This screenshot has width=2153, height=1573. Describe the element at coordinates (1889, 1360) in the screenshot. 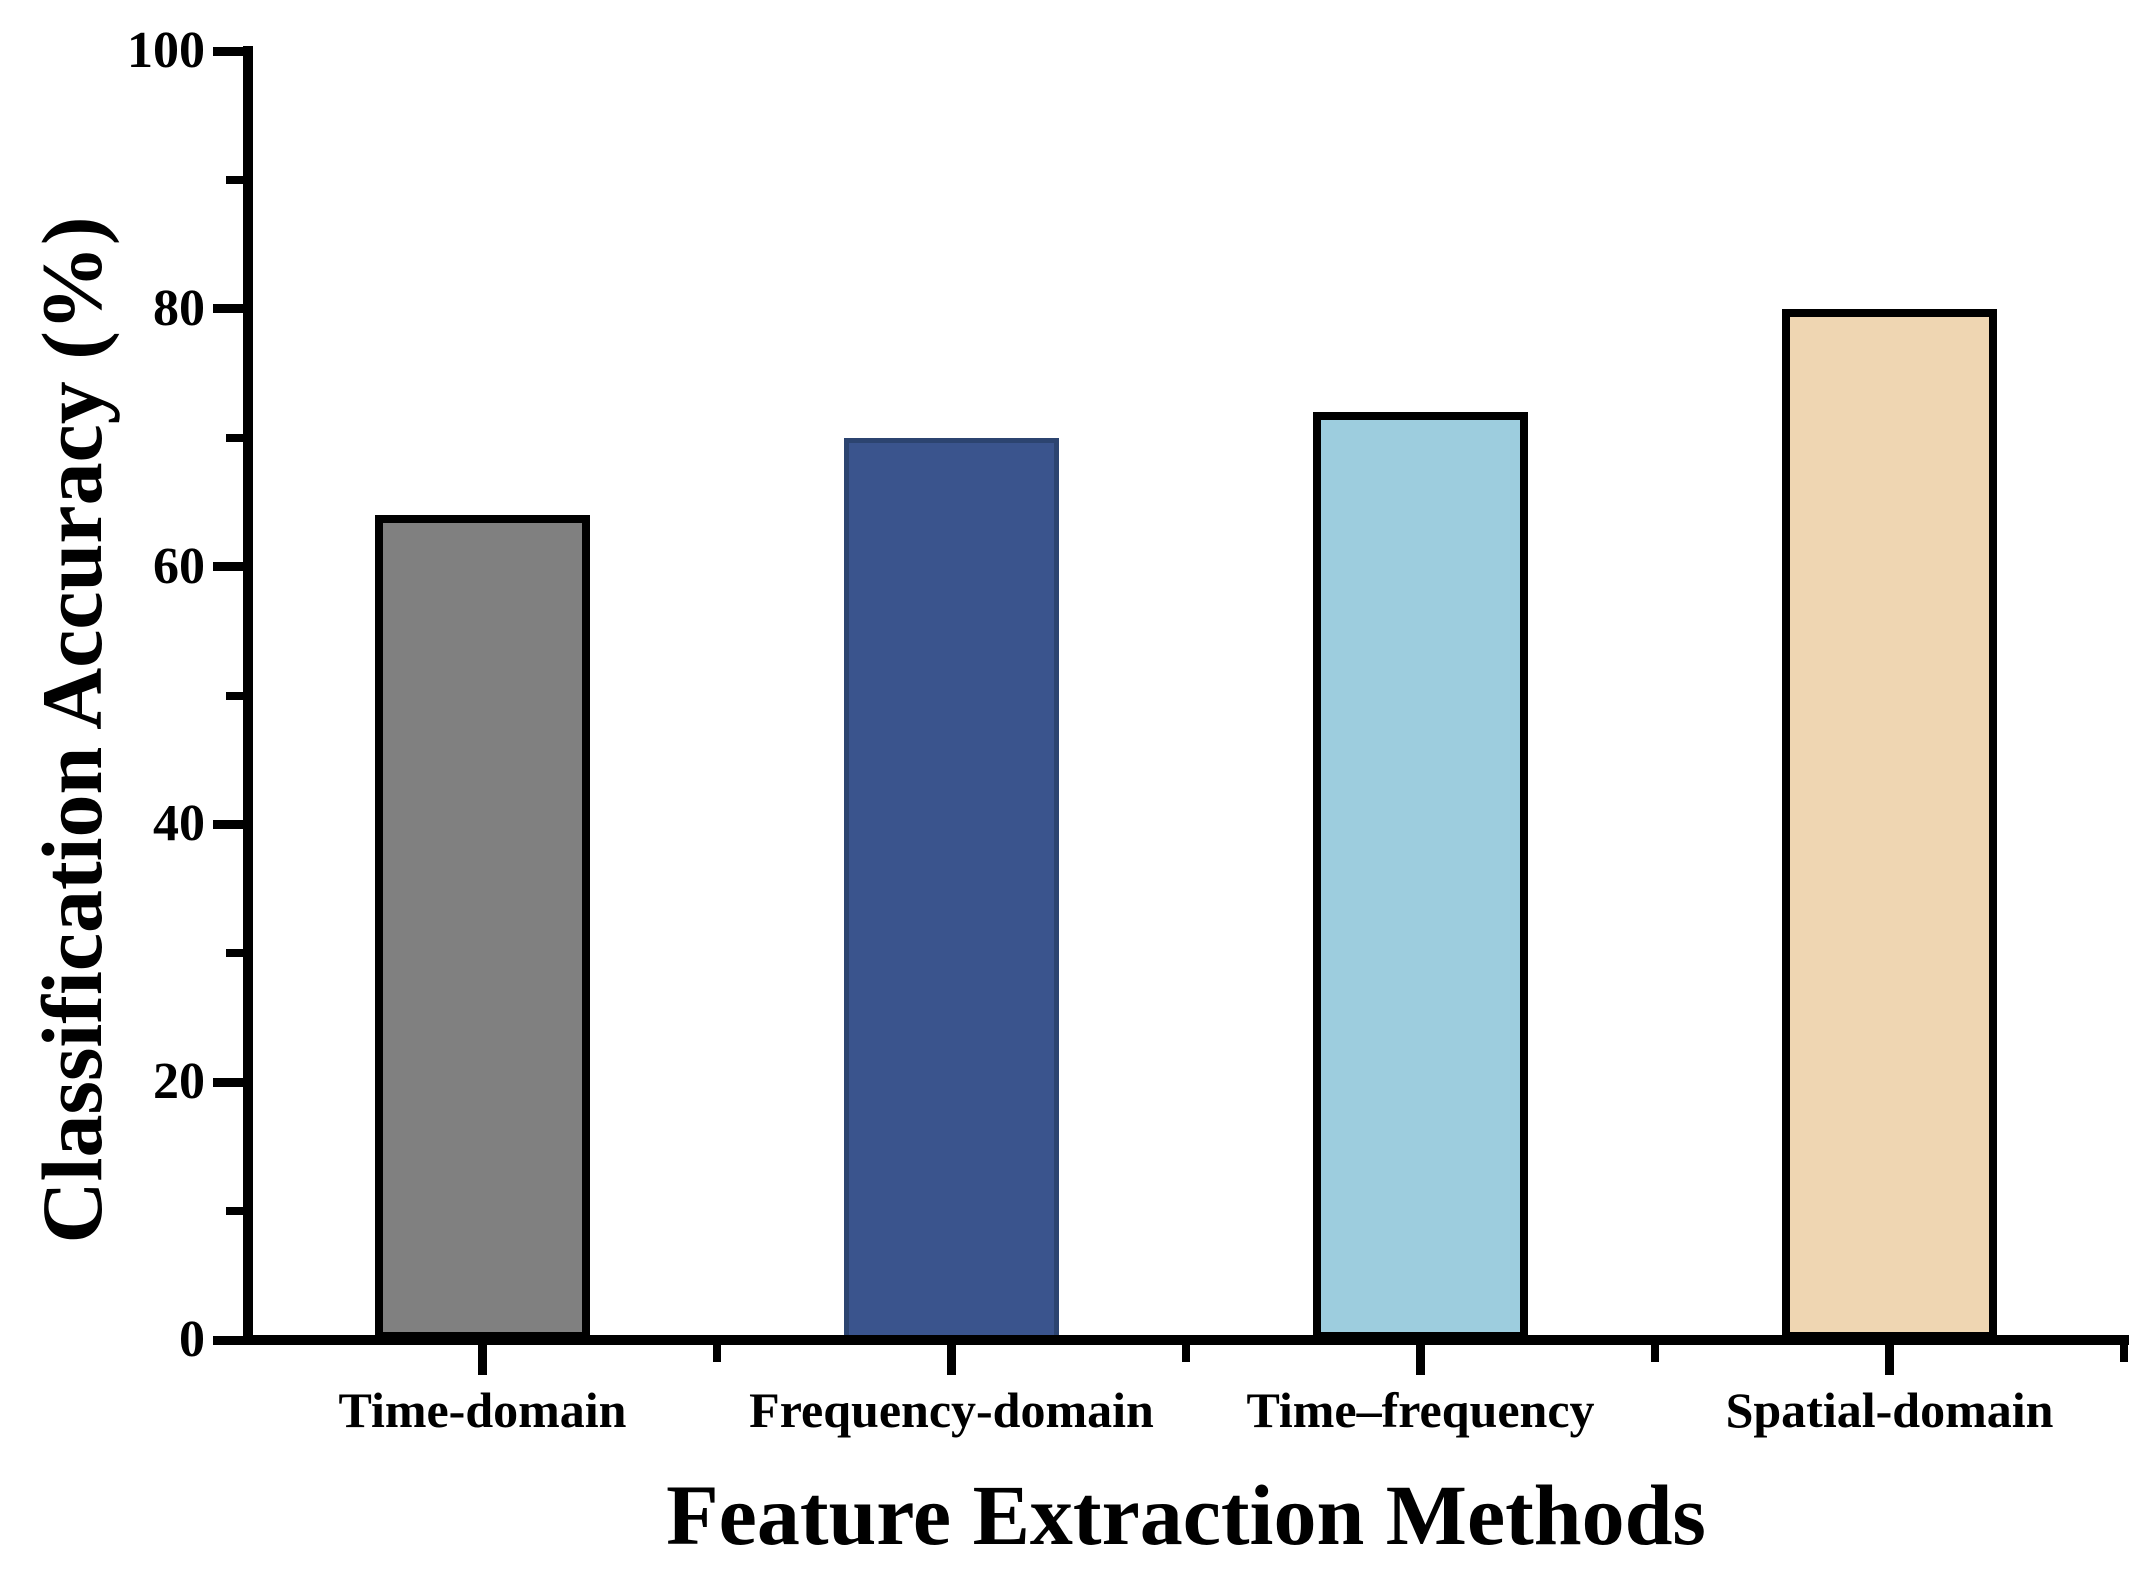

I see `x-major-tick-spatial-domain` at that location.